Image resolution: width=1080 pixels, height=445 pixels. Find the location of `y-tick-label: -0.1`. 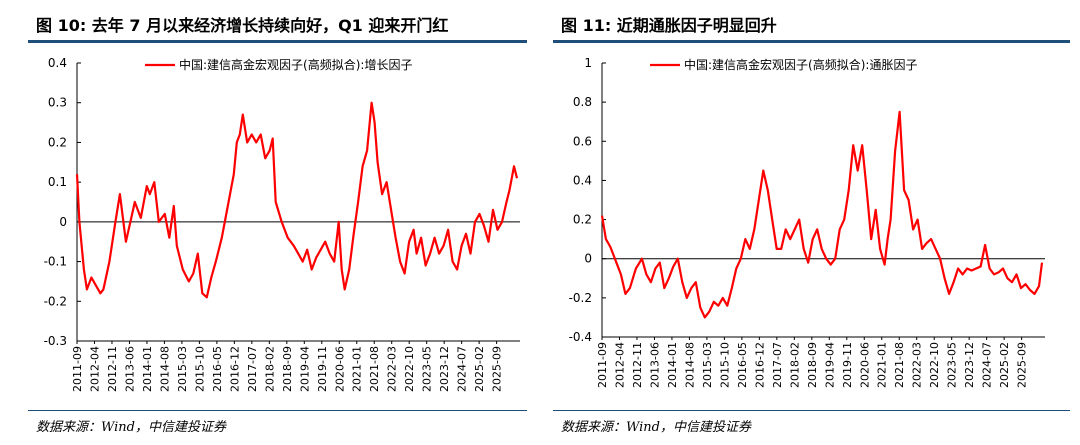

y-tick-label: -0.1 is located at coordinates (55, 262).